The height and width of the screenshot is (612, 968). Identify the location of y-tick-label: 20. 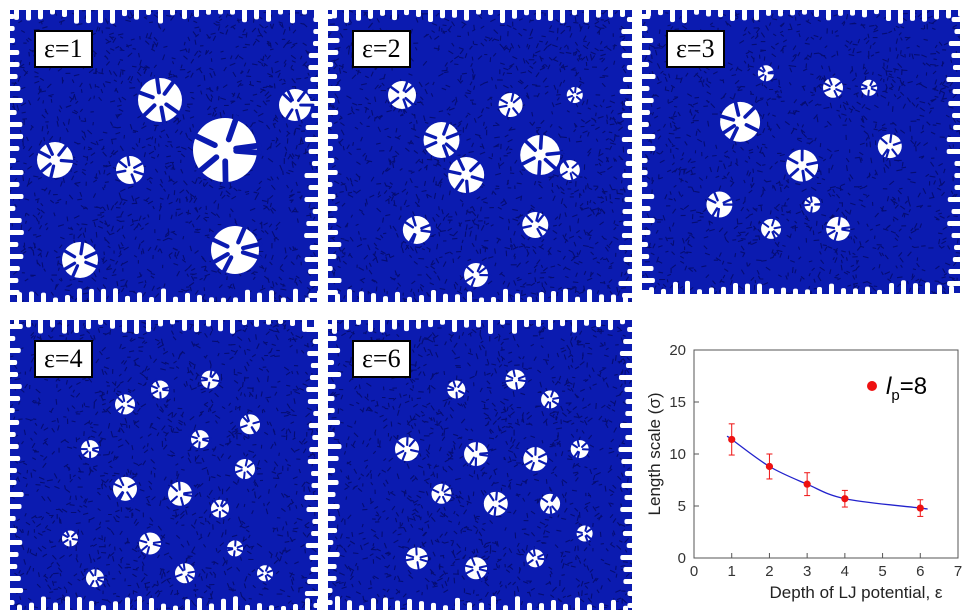
(677, 350).